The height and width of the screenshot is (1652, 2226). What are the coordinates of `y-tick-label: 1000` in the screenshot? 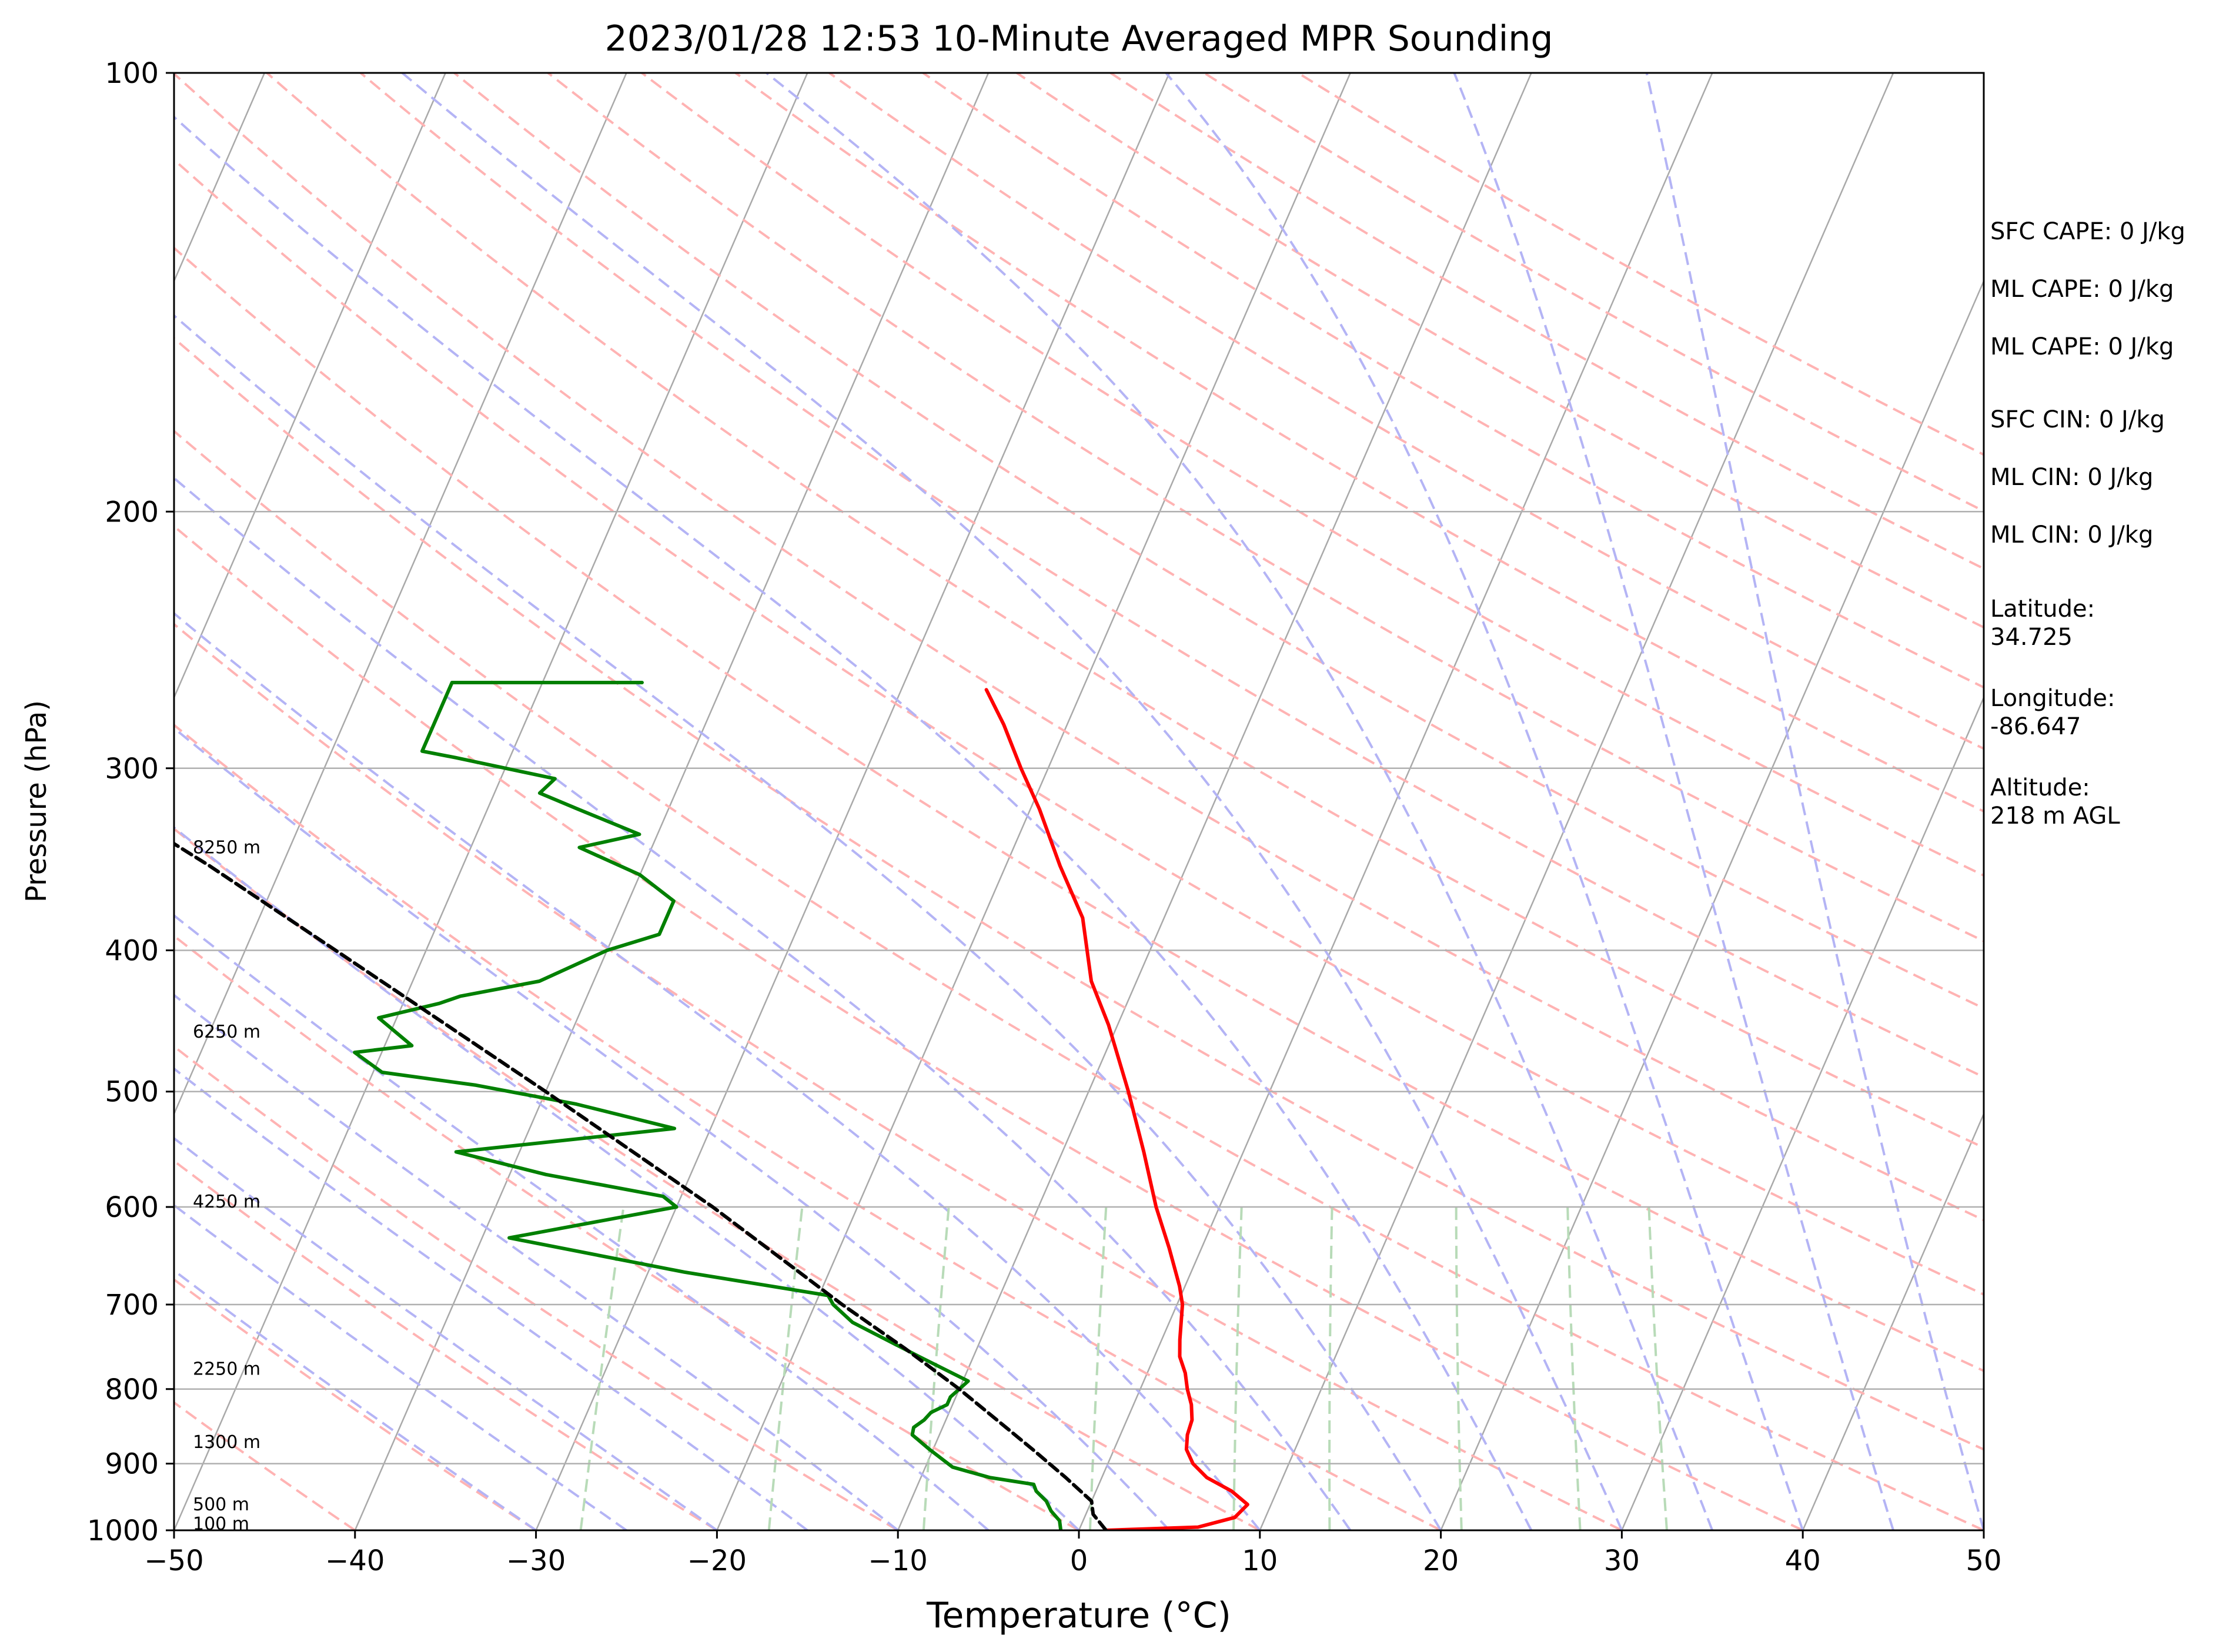 It's located at (123, 1531).